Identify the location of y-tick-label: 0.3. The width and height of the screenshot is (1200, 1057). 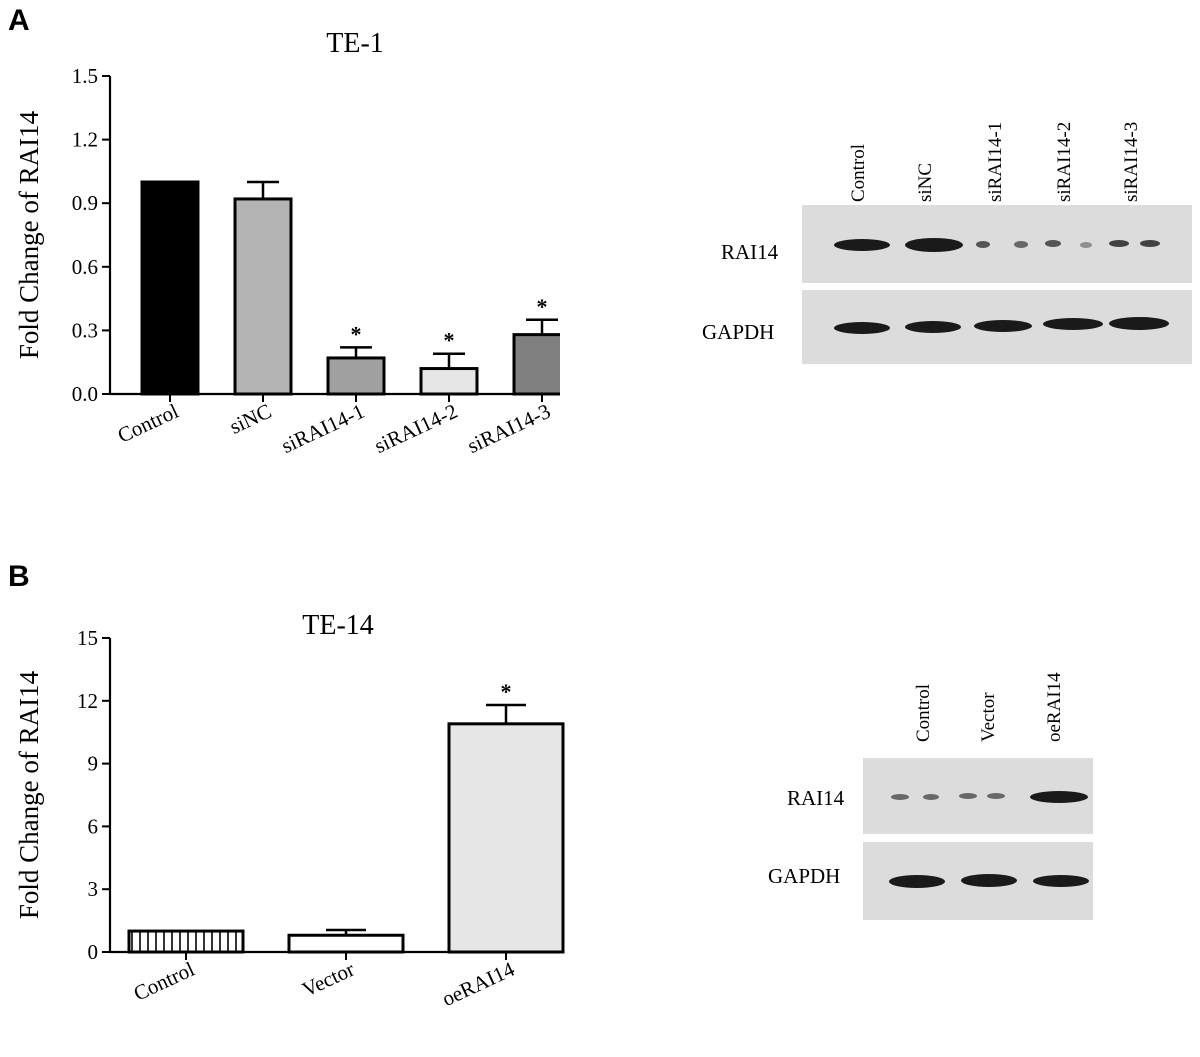
(85, 330).